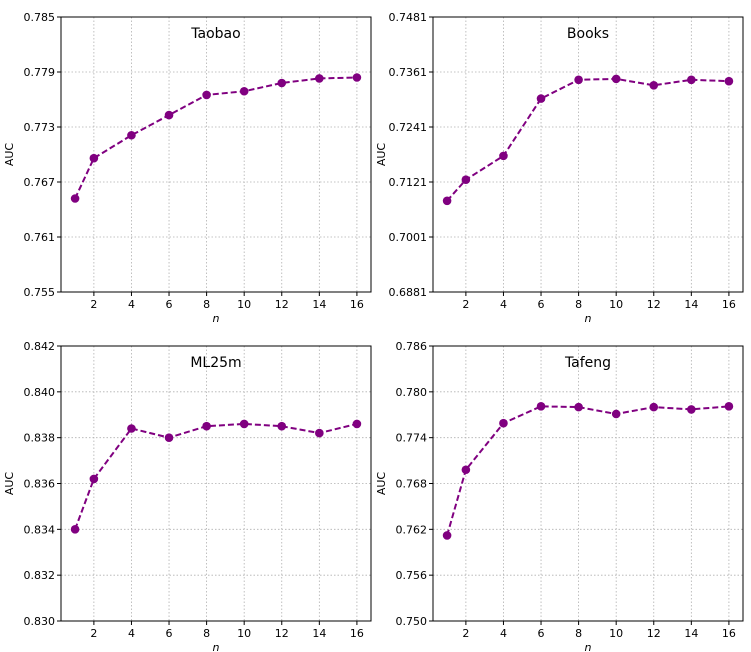  What do you see at coordinates (412, 621) in the screenshot?
I see `y-tick-label: 0.750` at bounding box center [412, 621].